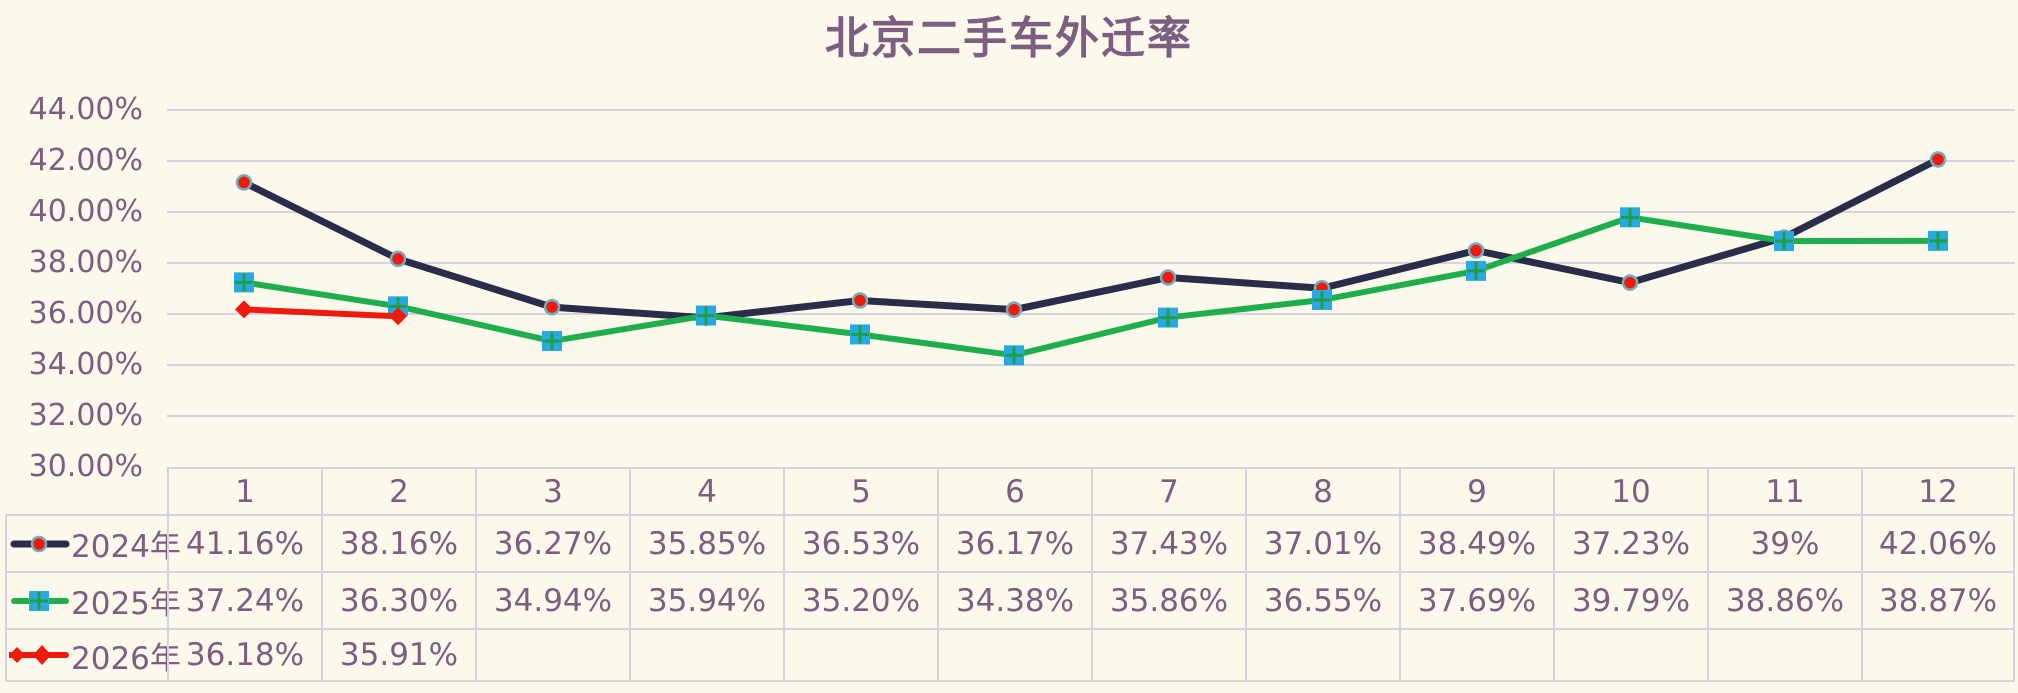  What do you see at coordinates (1784, 490) in the screenshot?
I see `month-header-cell: 11` at bounding box center [1784, 490].